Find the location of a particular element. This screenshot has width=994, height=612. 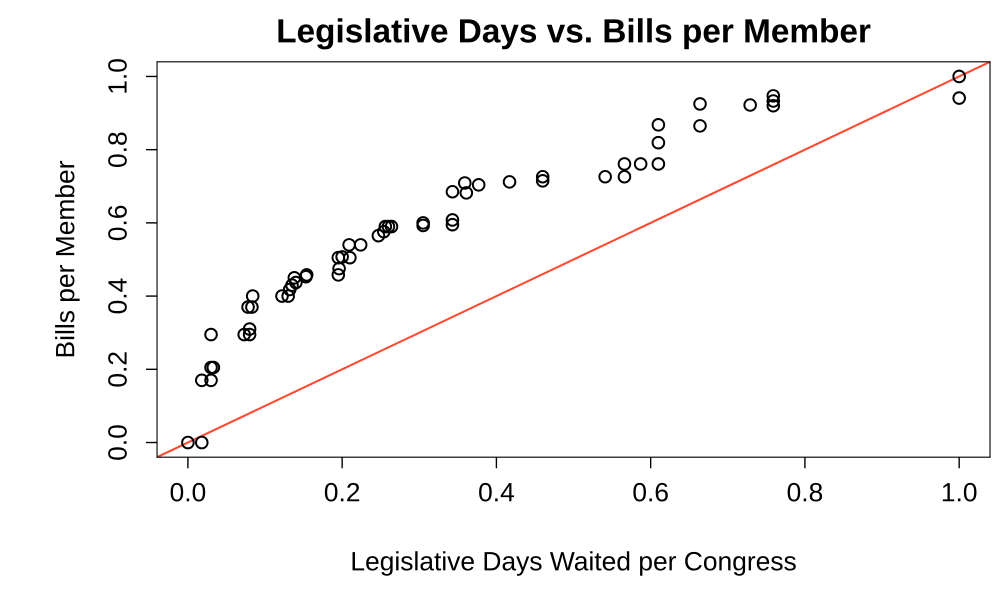

x-tick-label: 0.8 is located at coordinates (805, 492).